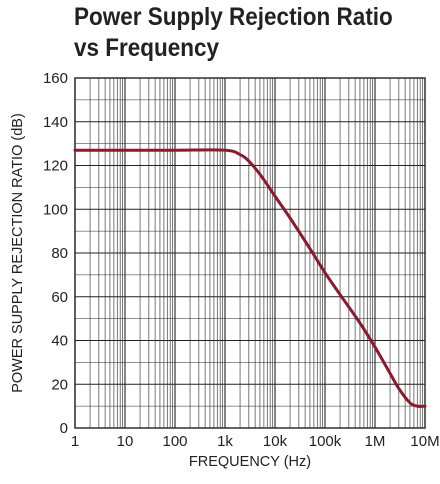  What do you see at coordinates (55, 209) in the screenshot?
I see `y-tick-label: 100` at bounding box center [55, 209].